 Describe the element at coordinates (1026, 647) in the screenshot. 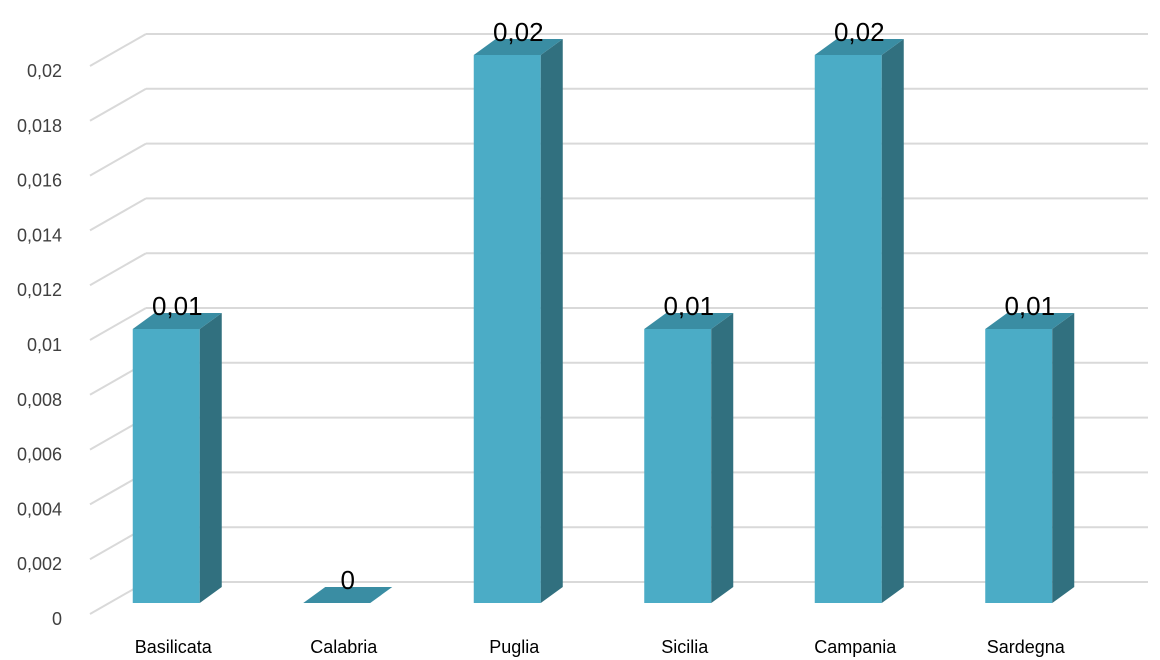

I see `x-tick-label: Sardegna` at that location.